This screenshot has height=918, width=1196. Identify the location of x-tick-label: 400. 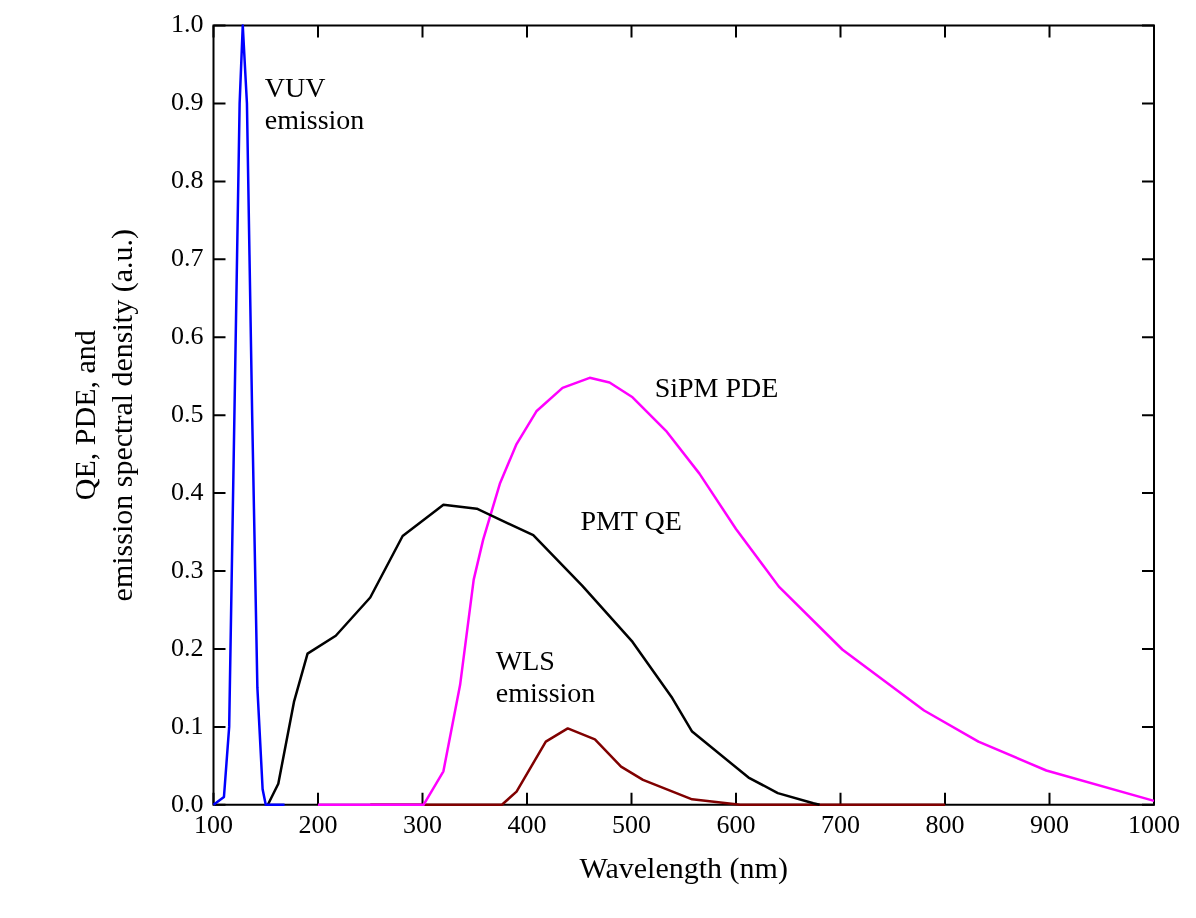
(527, 825).